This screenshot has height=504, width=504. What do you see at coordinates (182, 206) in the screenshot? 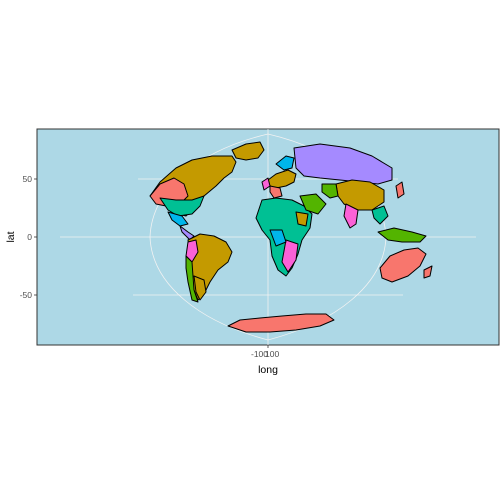
I see `country-usa` at bounding box center [182, 206].